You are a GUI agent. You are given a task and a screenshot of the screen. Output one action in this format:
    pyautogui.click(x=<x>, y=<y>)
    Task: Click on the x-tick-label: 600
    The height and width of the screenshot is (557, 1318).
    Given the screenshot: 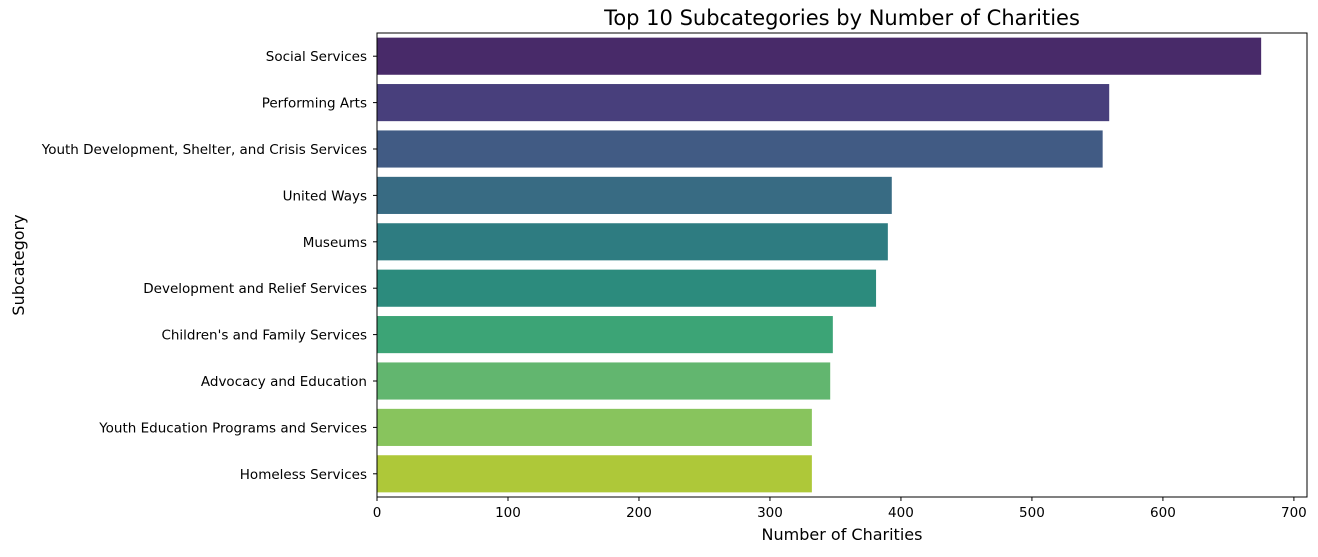 What is the action you would take?
    pyautogui.click(x=1163, y=513)
    